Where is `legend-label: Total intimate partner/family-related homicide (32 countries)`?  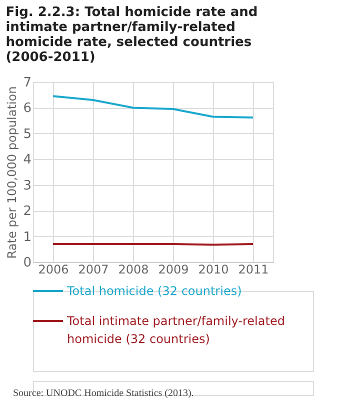 legend-label: Total intimate partner/family-related homicide (32 countries) is located at coordinates (175, 330).